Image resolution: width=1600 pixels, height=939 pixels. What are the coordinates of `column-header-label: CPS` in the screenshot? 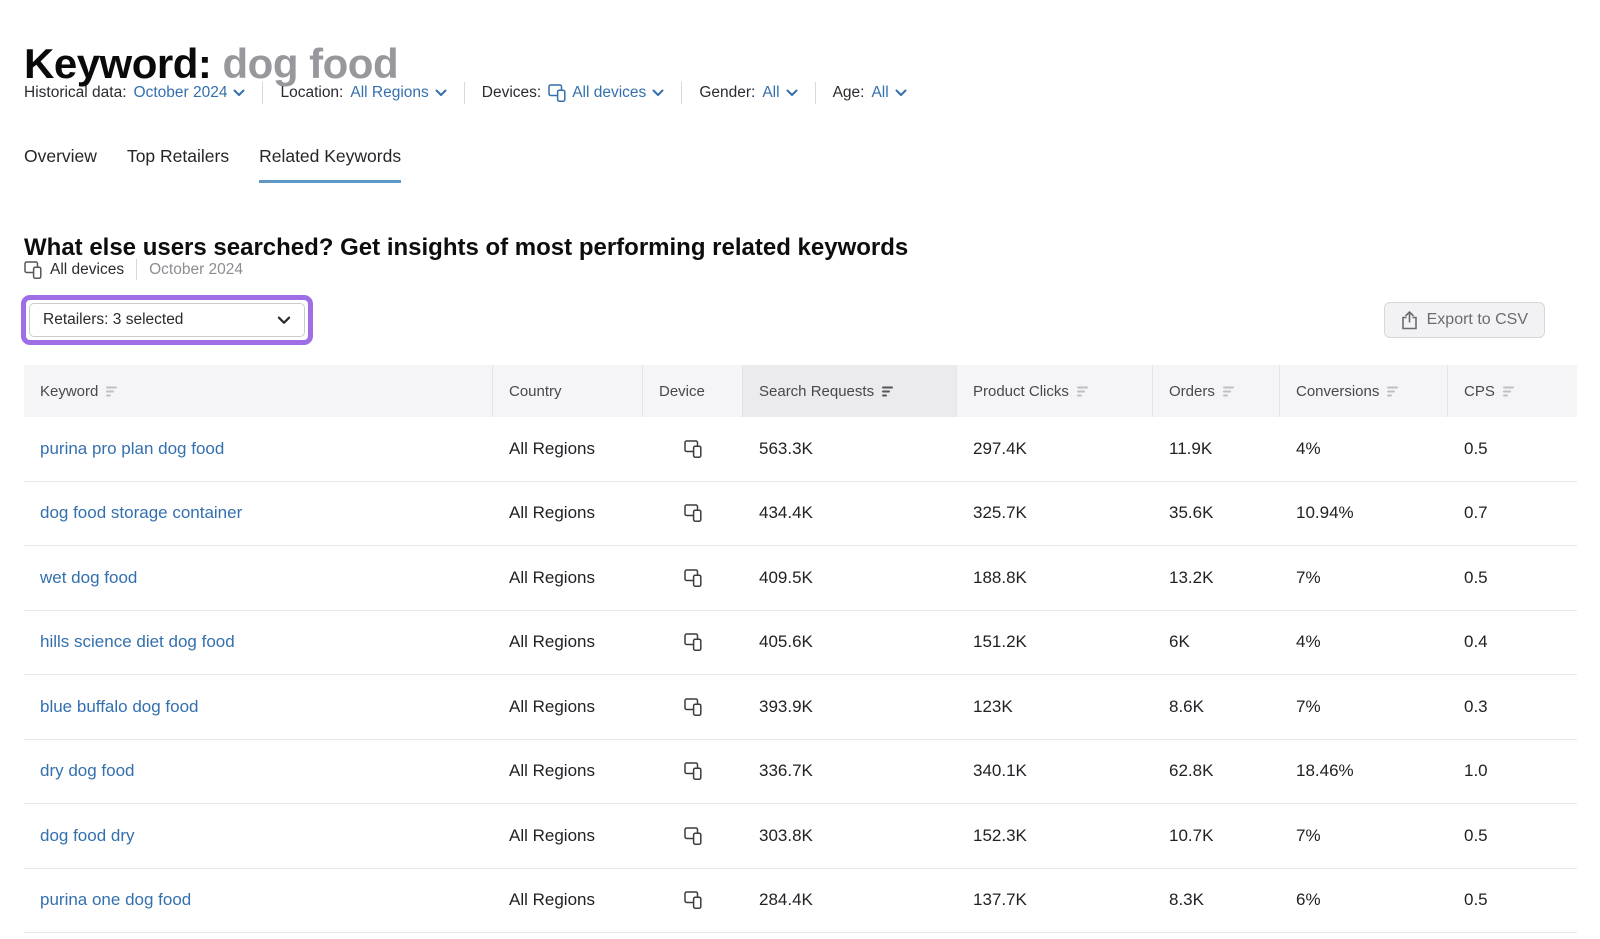 It's located at (1479, 391).